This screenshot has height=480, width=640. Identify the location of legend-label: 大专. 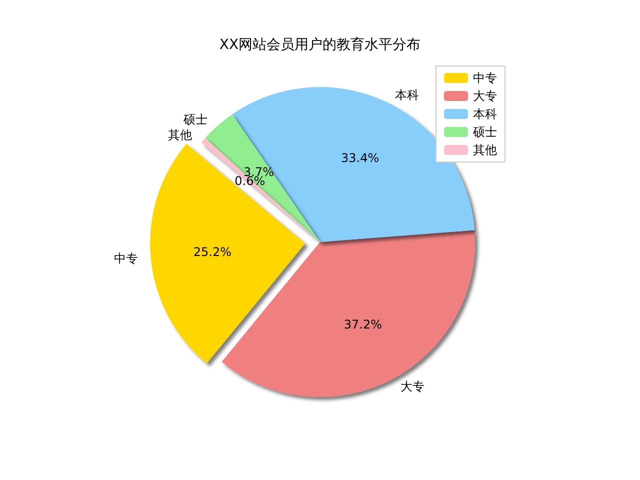
(485, 96).